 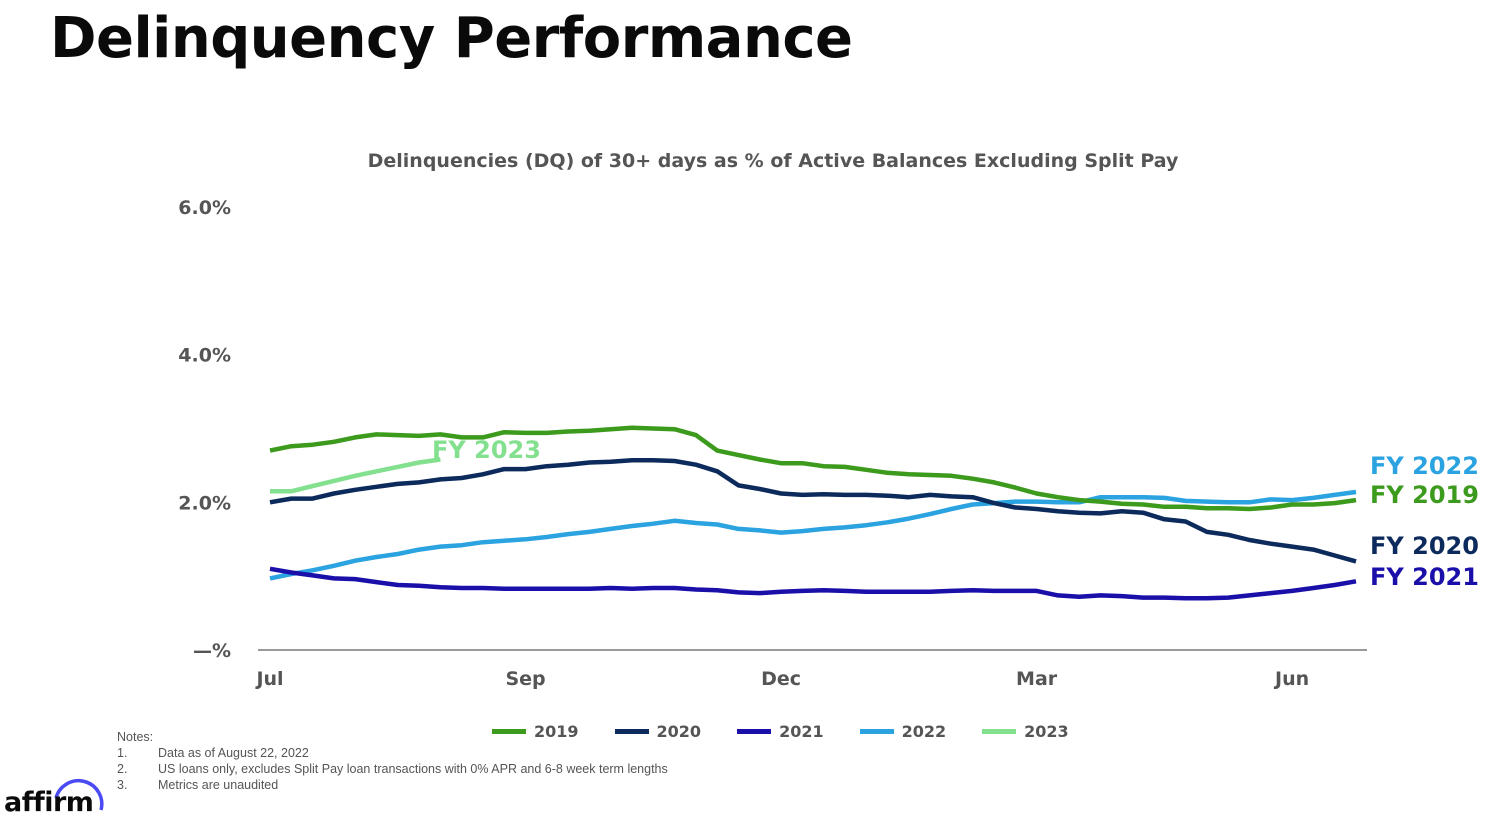 What do you see at coordinates (813, 535) in the screenshot?
I see `series-line-2022` at bounding box center [813, 535].